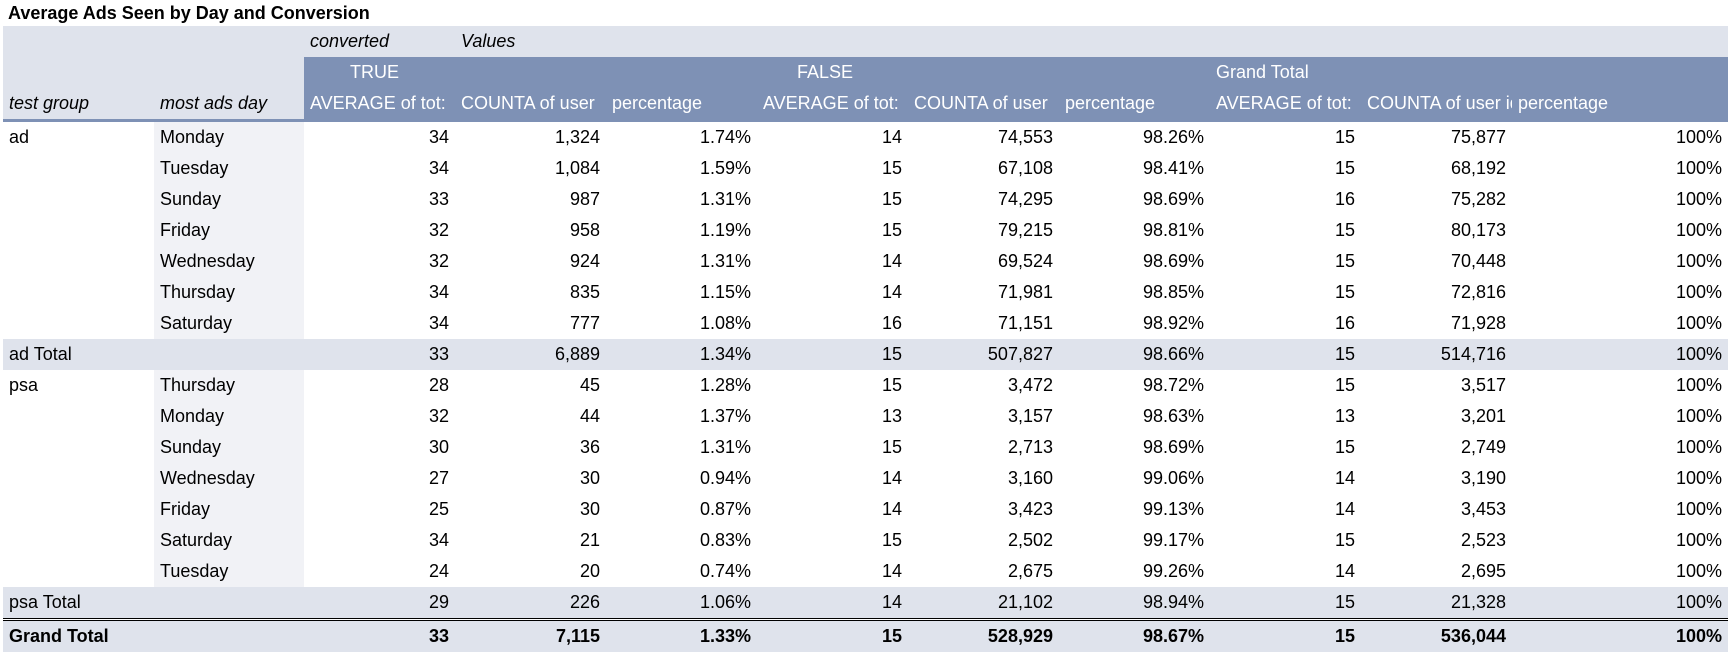 This screenshot has width=1729, height=661. What do you see at coordinates (1483, 385) in the screenshot?
I see `value-cell: 3,517` at bounding box center [1483, 385].